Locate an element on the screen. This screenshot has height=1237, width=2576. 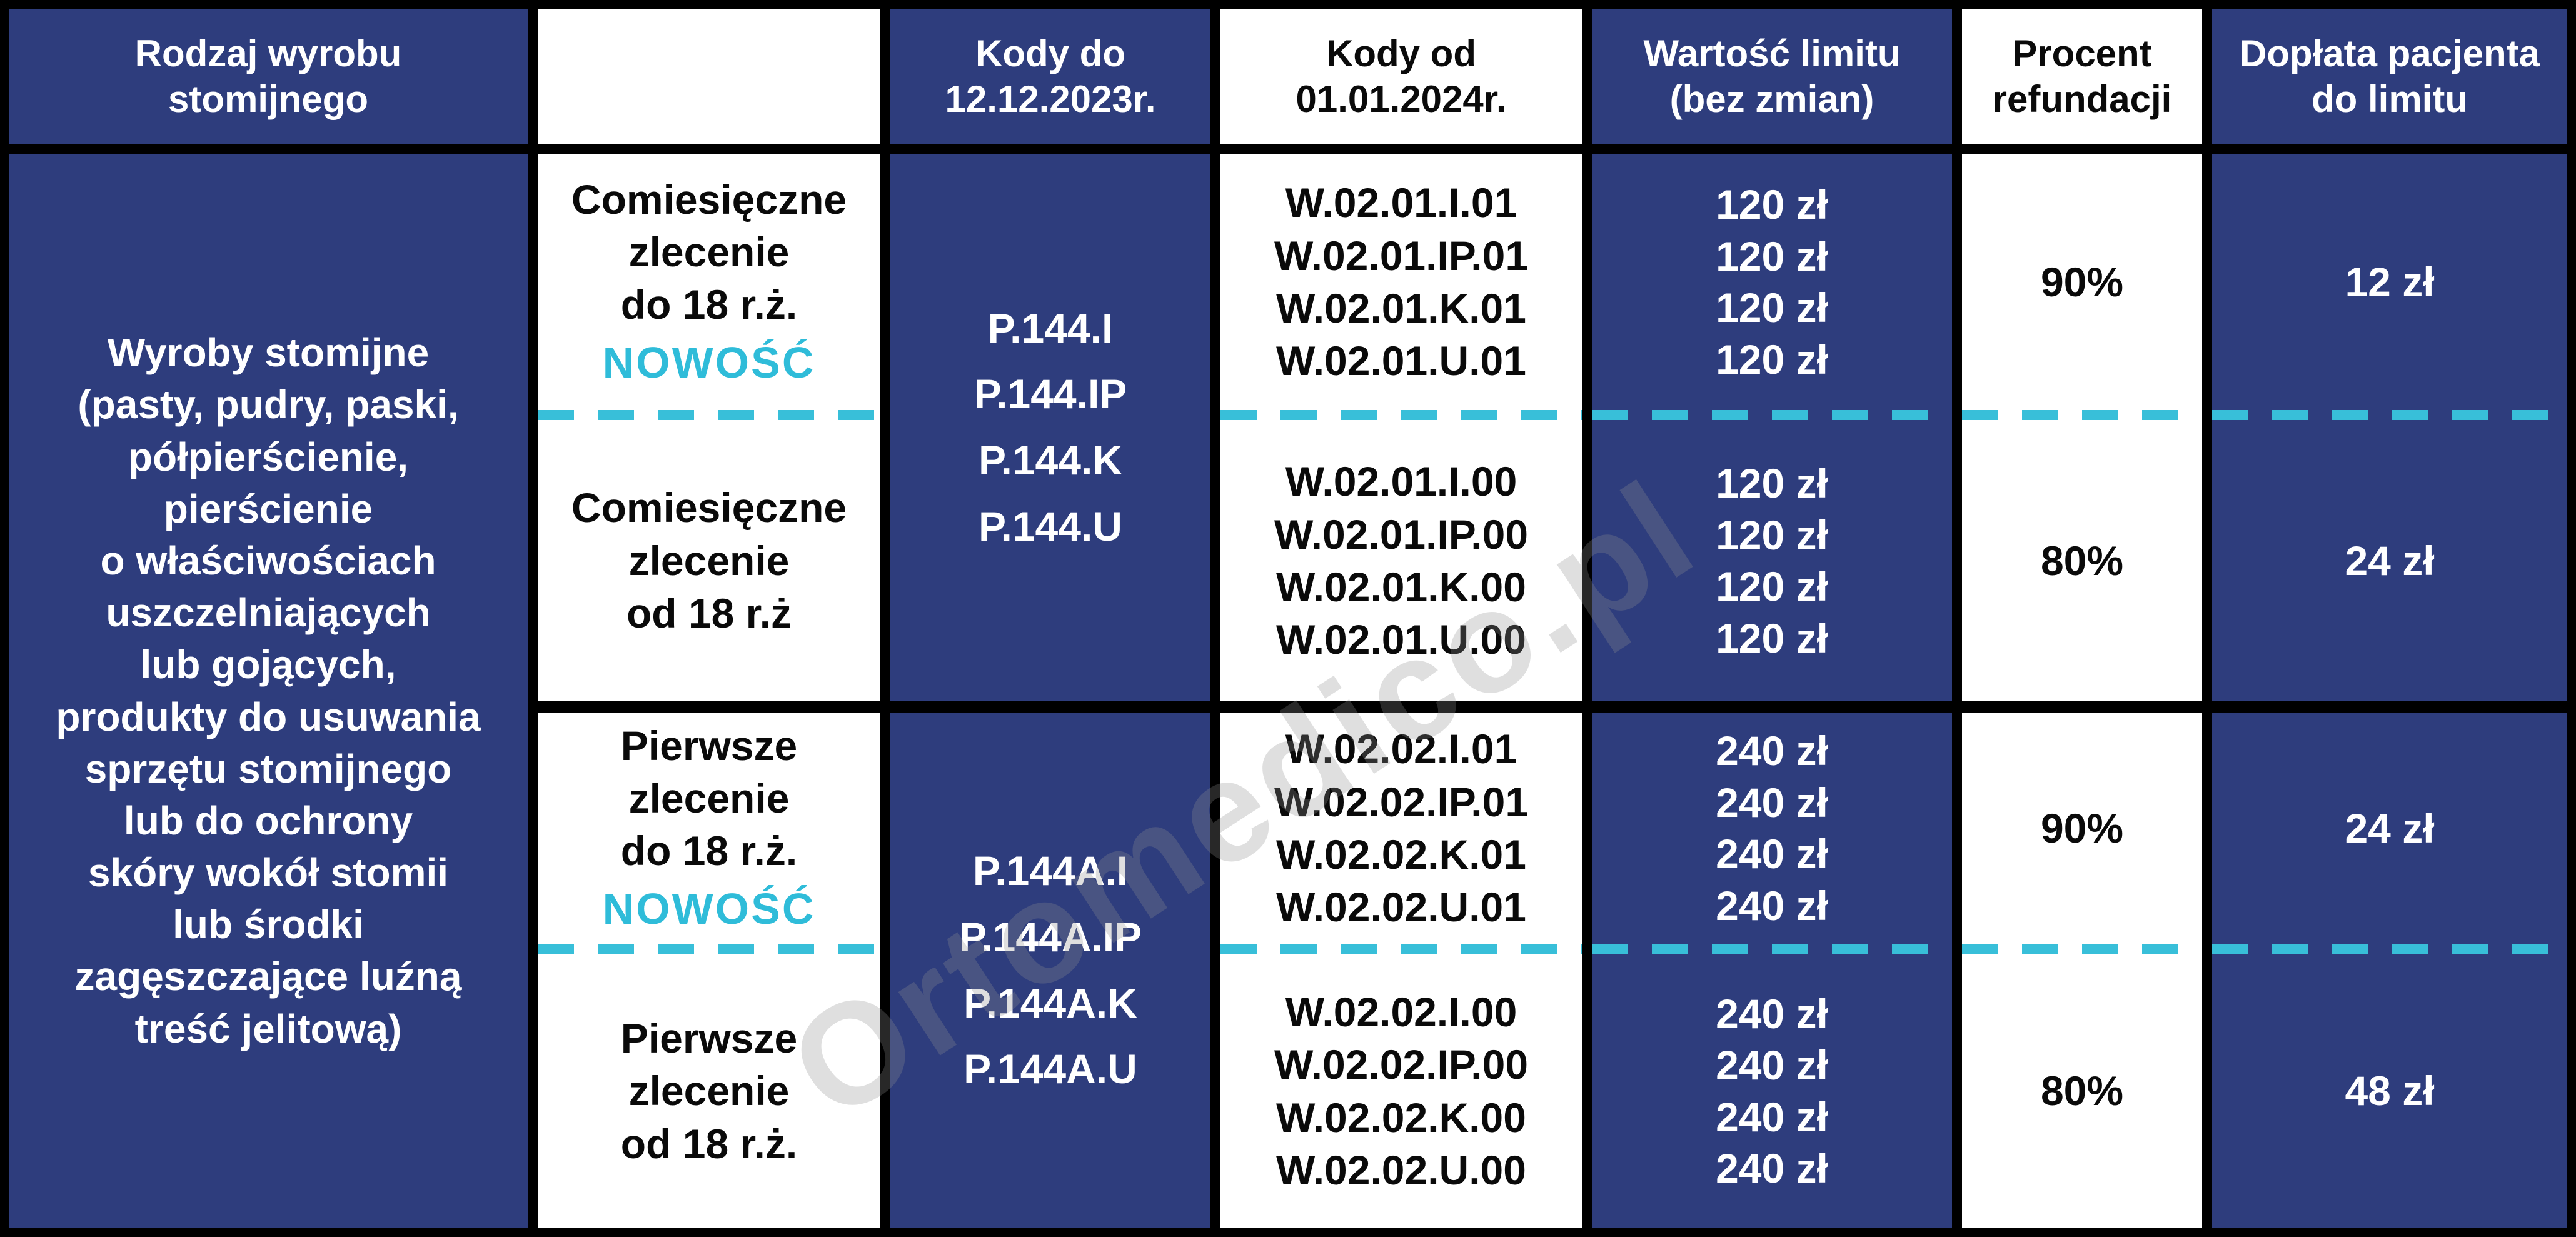
order-type-cell-first-over18: Pierwsze zlecenie od 18 r.ż. is located at coordinates (709, 1091).